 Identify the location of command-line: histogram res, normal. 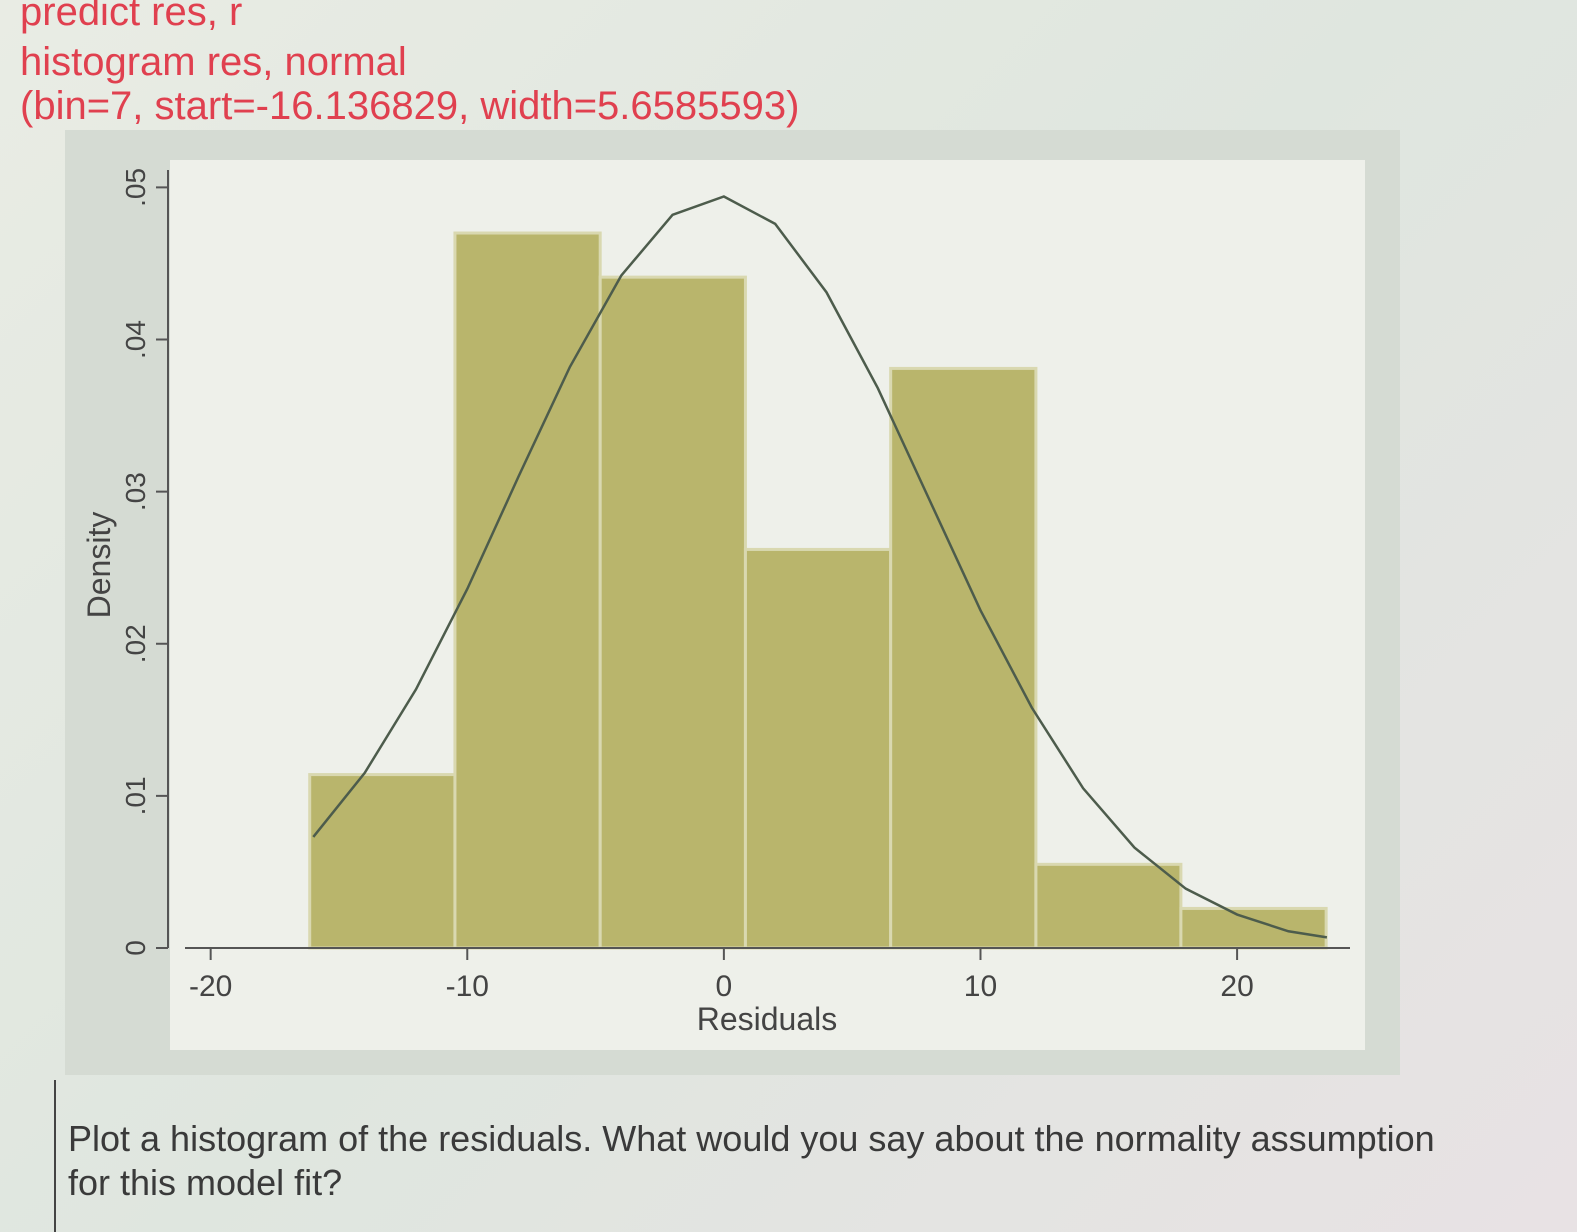
(213, 62).